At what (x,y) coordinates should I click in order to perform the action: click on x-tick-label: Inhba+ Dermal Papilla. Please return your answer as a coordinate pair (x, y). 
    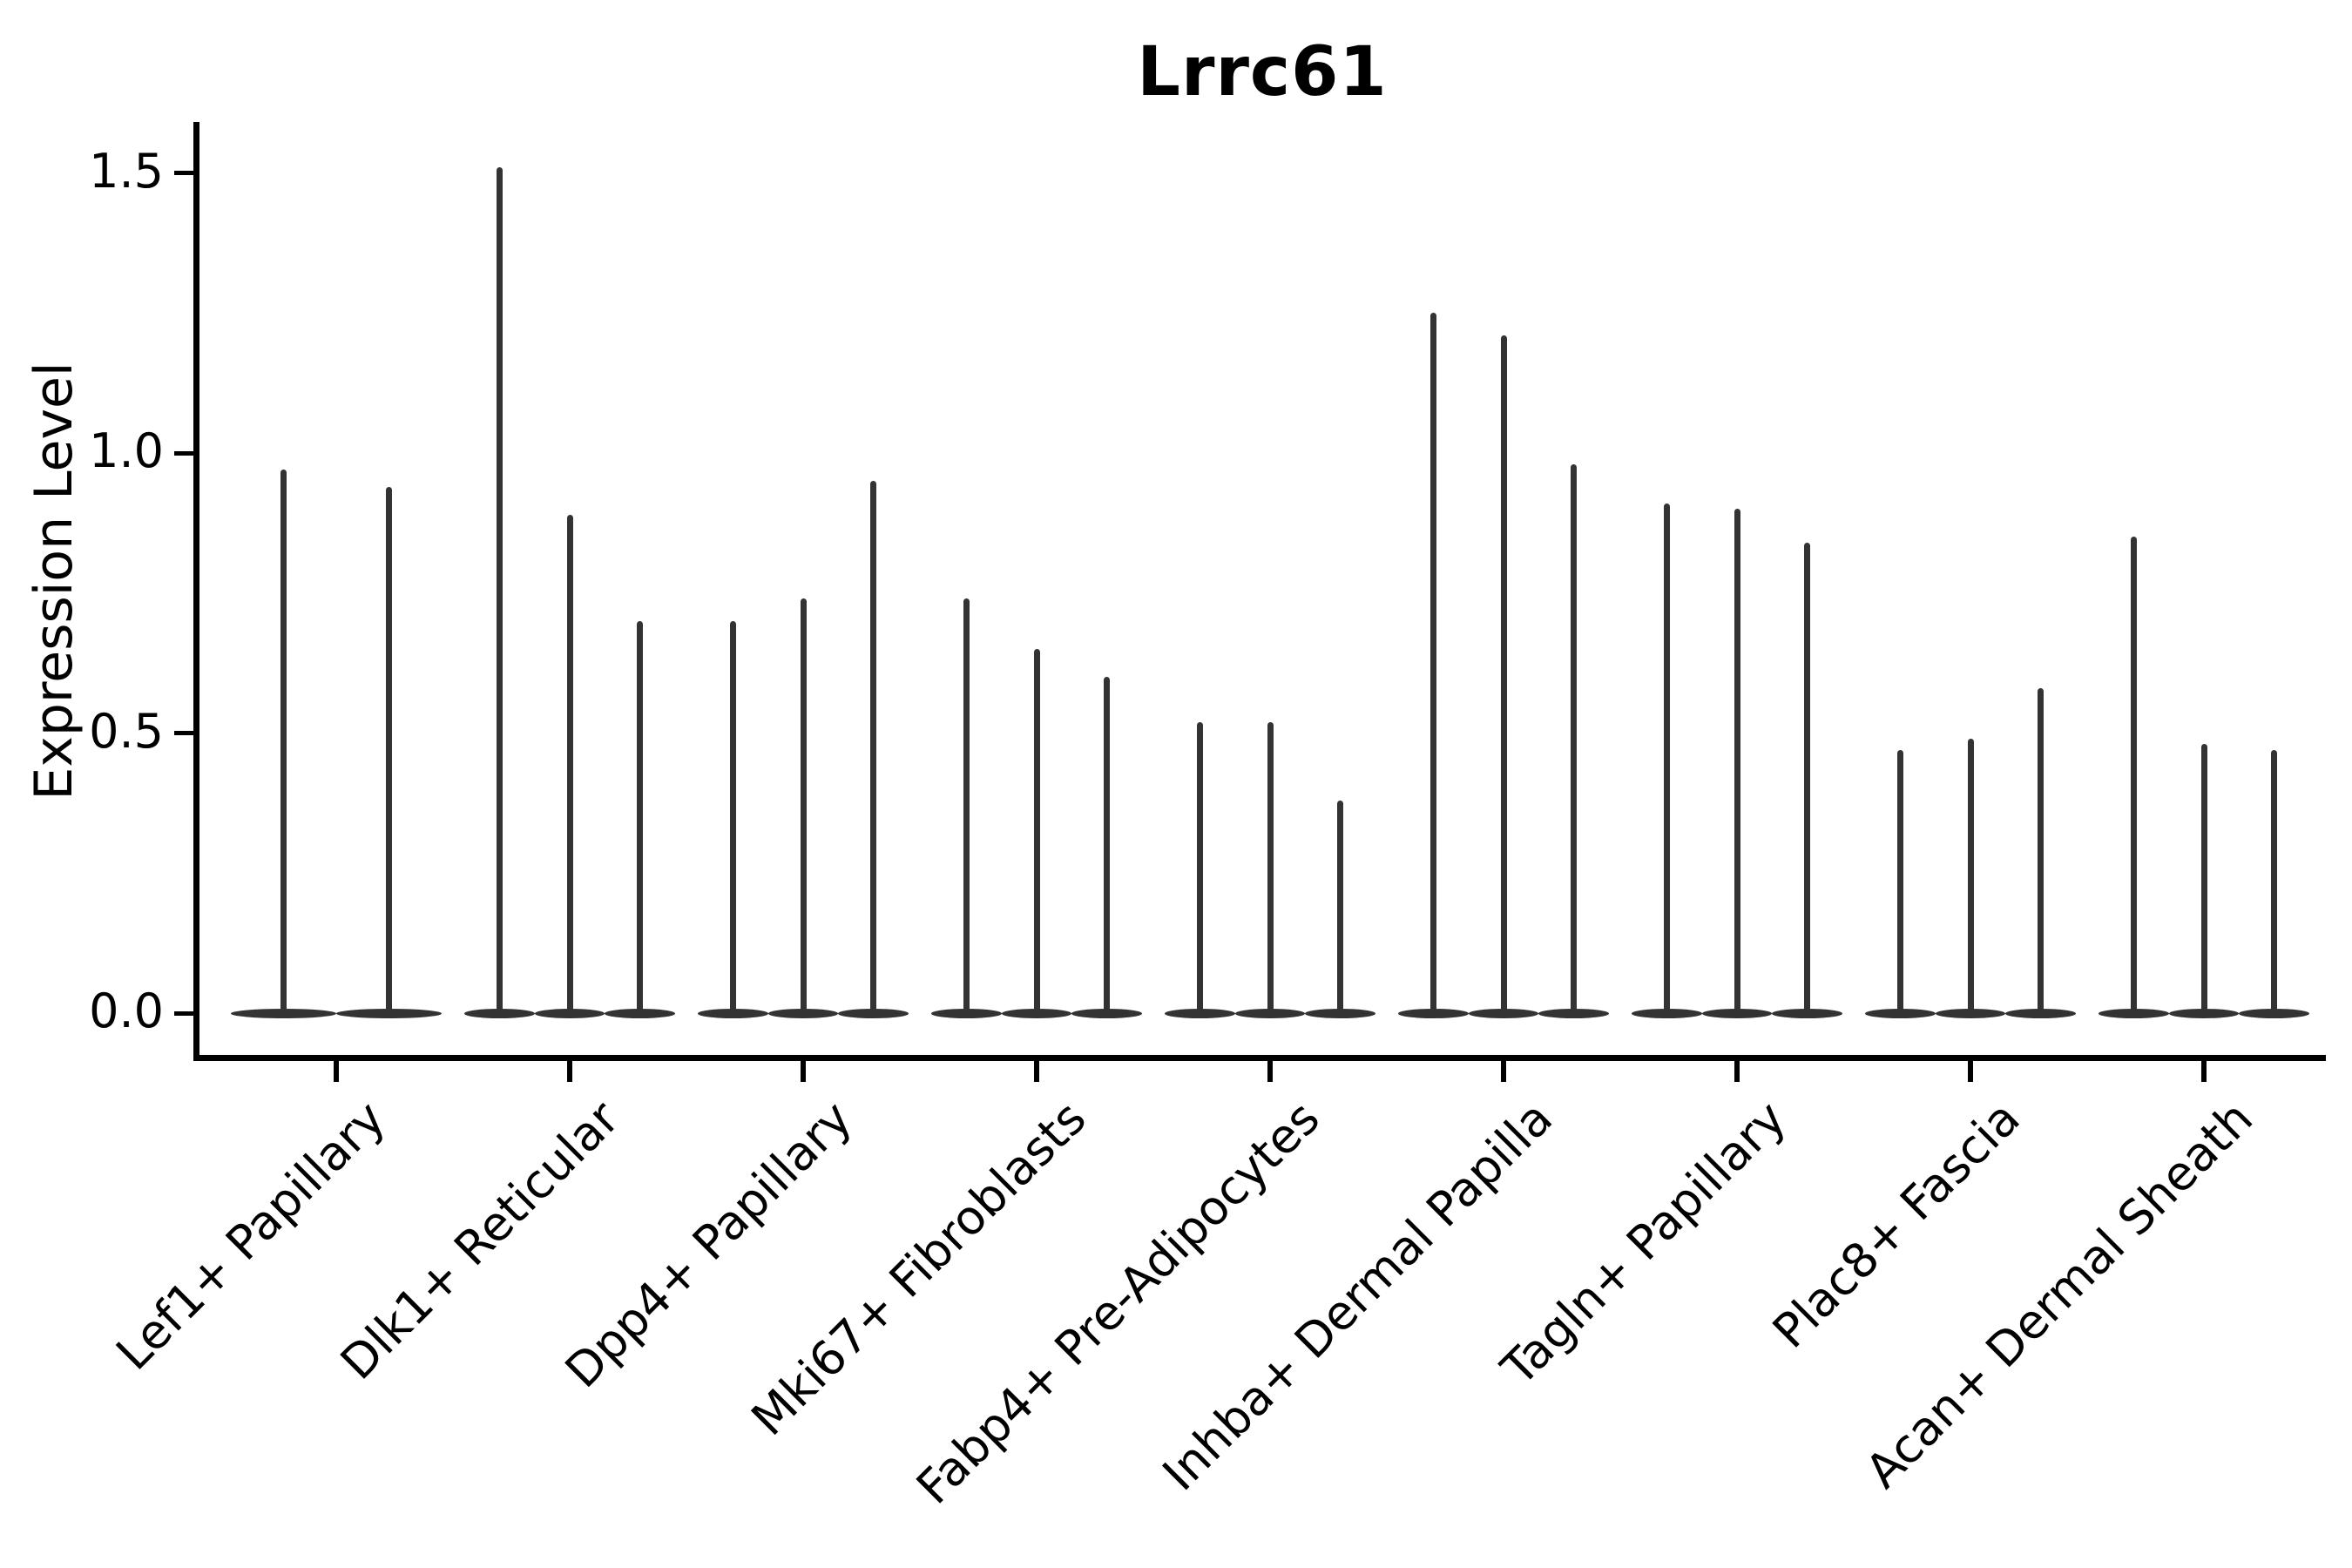
    Looking at the image, I should click on (1358, 1296).